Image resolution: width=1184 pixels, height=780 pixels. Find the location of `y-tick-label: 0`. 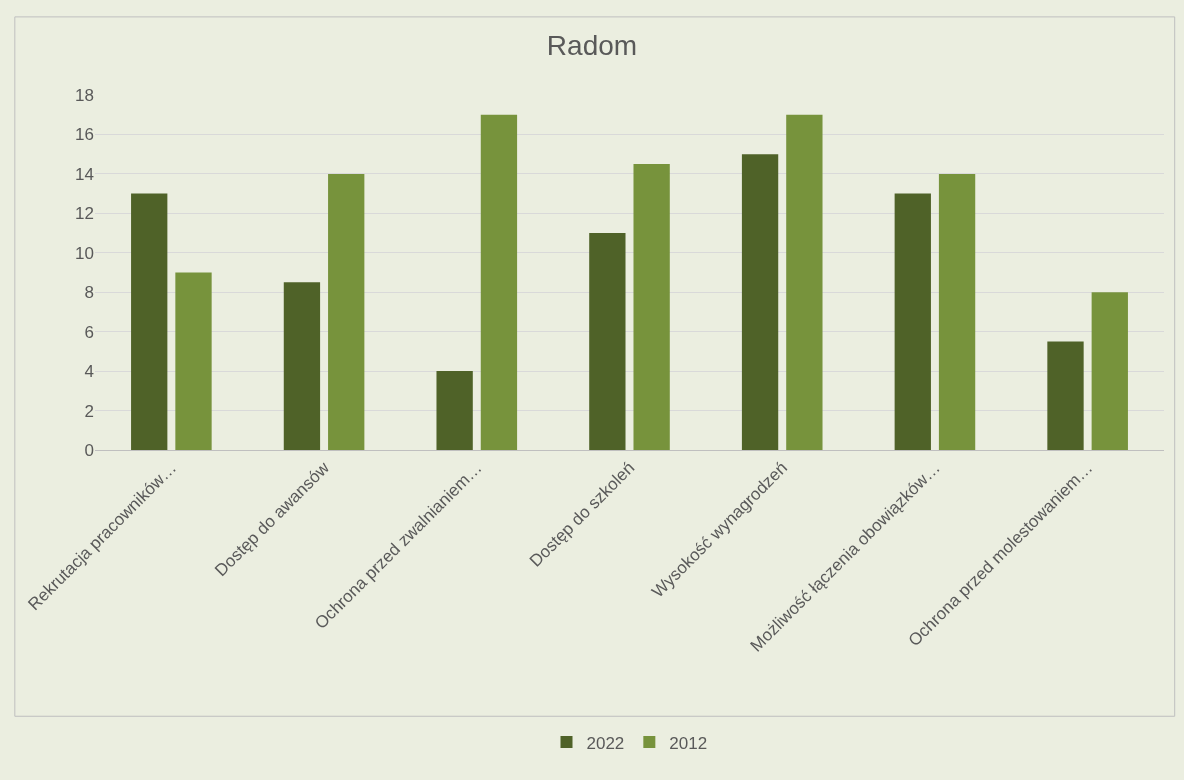

y-tick-label: 0 is located at coordinates (89, 450).